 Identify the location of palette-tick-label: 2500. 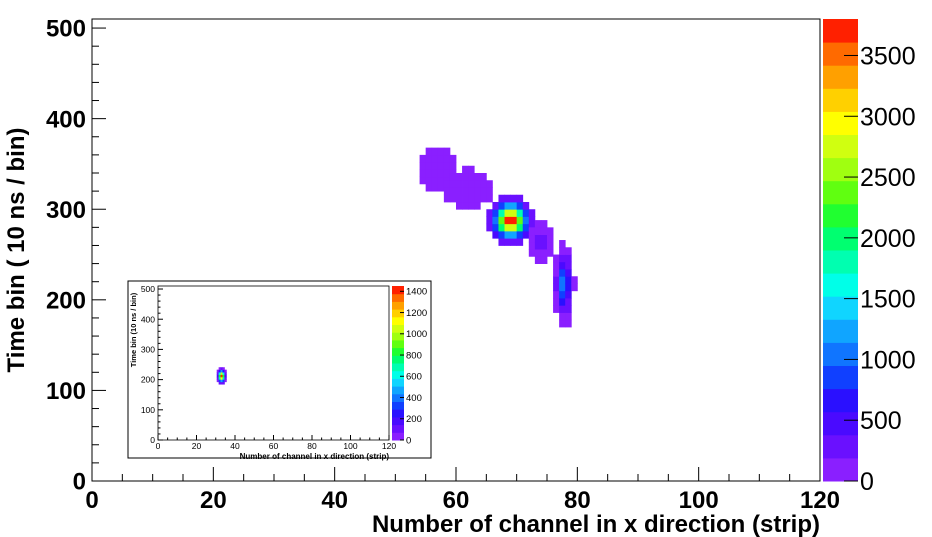
(888, 178).